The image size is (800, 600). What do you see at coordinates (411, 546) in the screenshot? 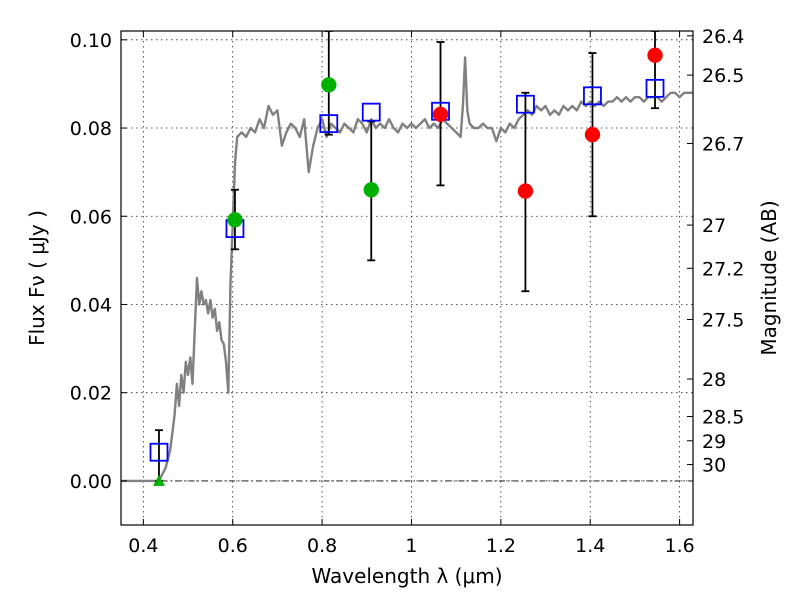
I see `x-tick-label: 1` at bounding box center [411, 546].